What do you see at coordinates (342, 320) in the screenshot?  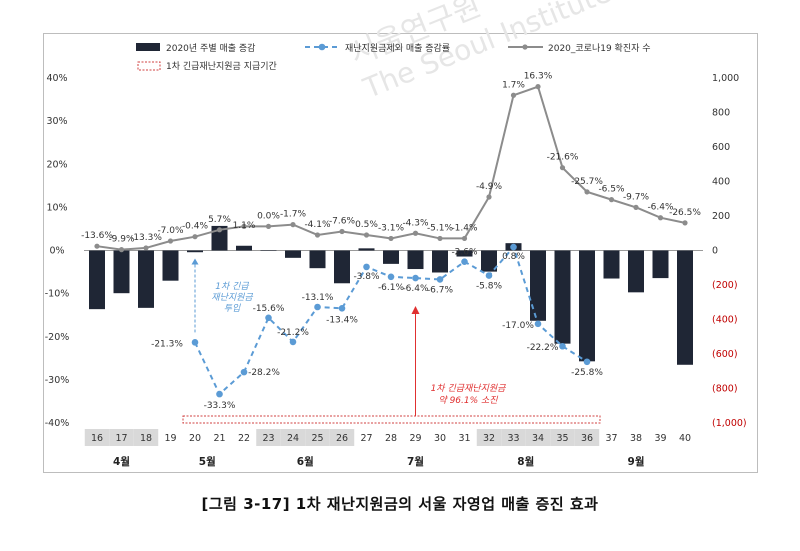 I see `support-excluded-label: -13.4%` at bounding box center [342, 320].